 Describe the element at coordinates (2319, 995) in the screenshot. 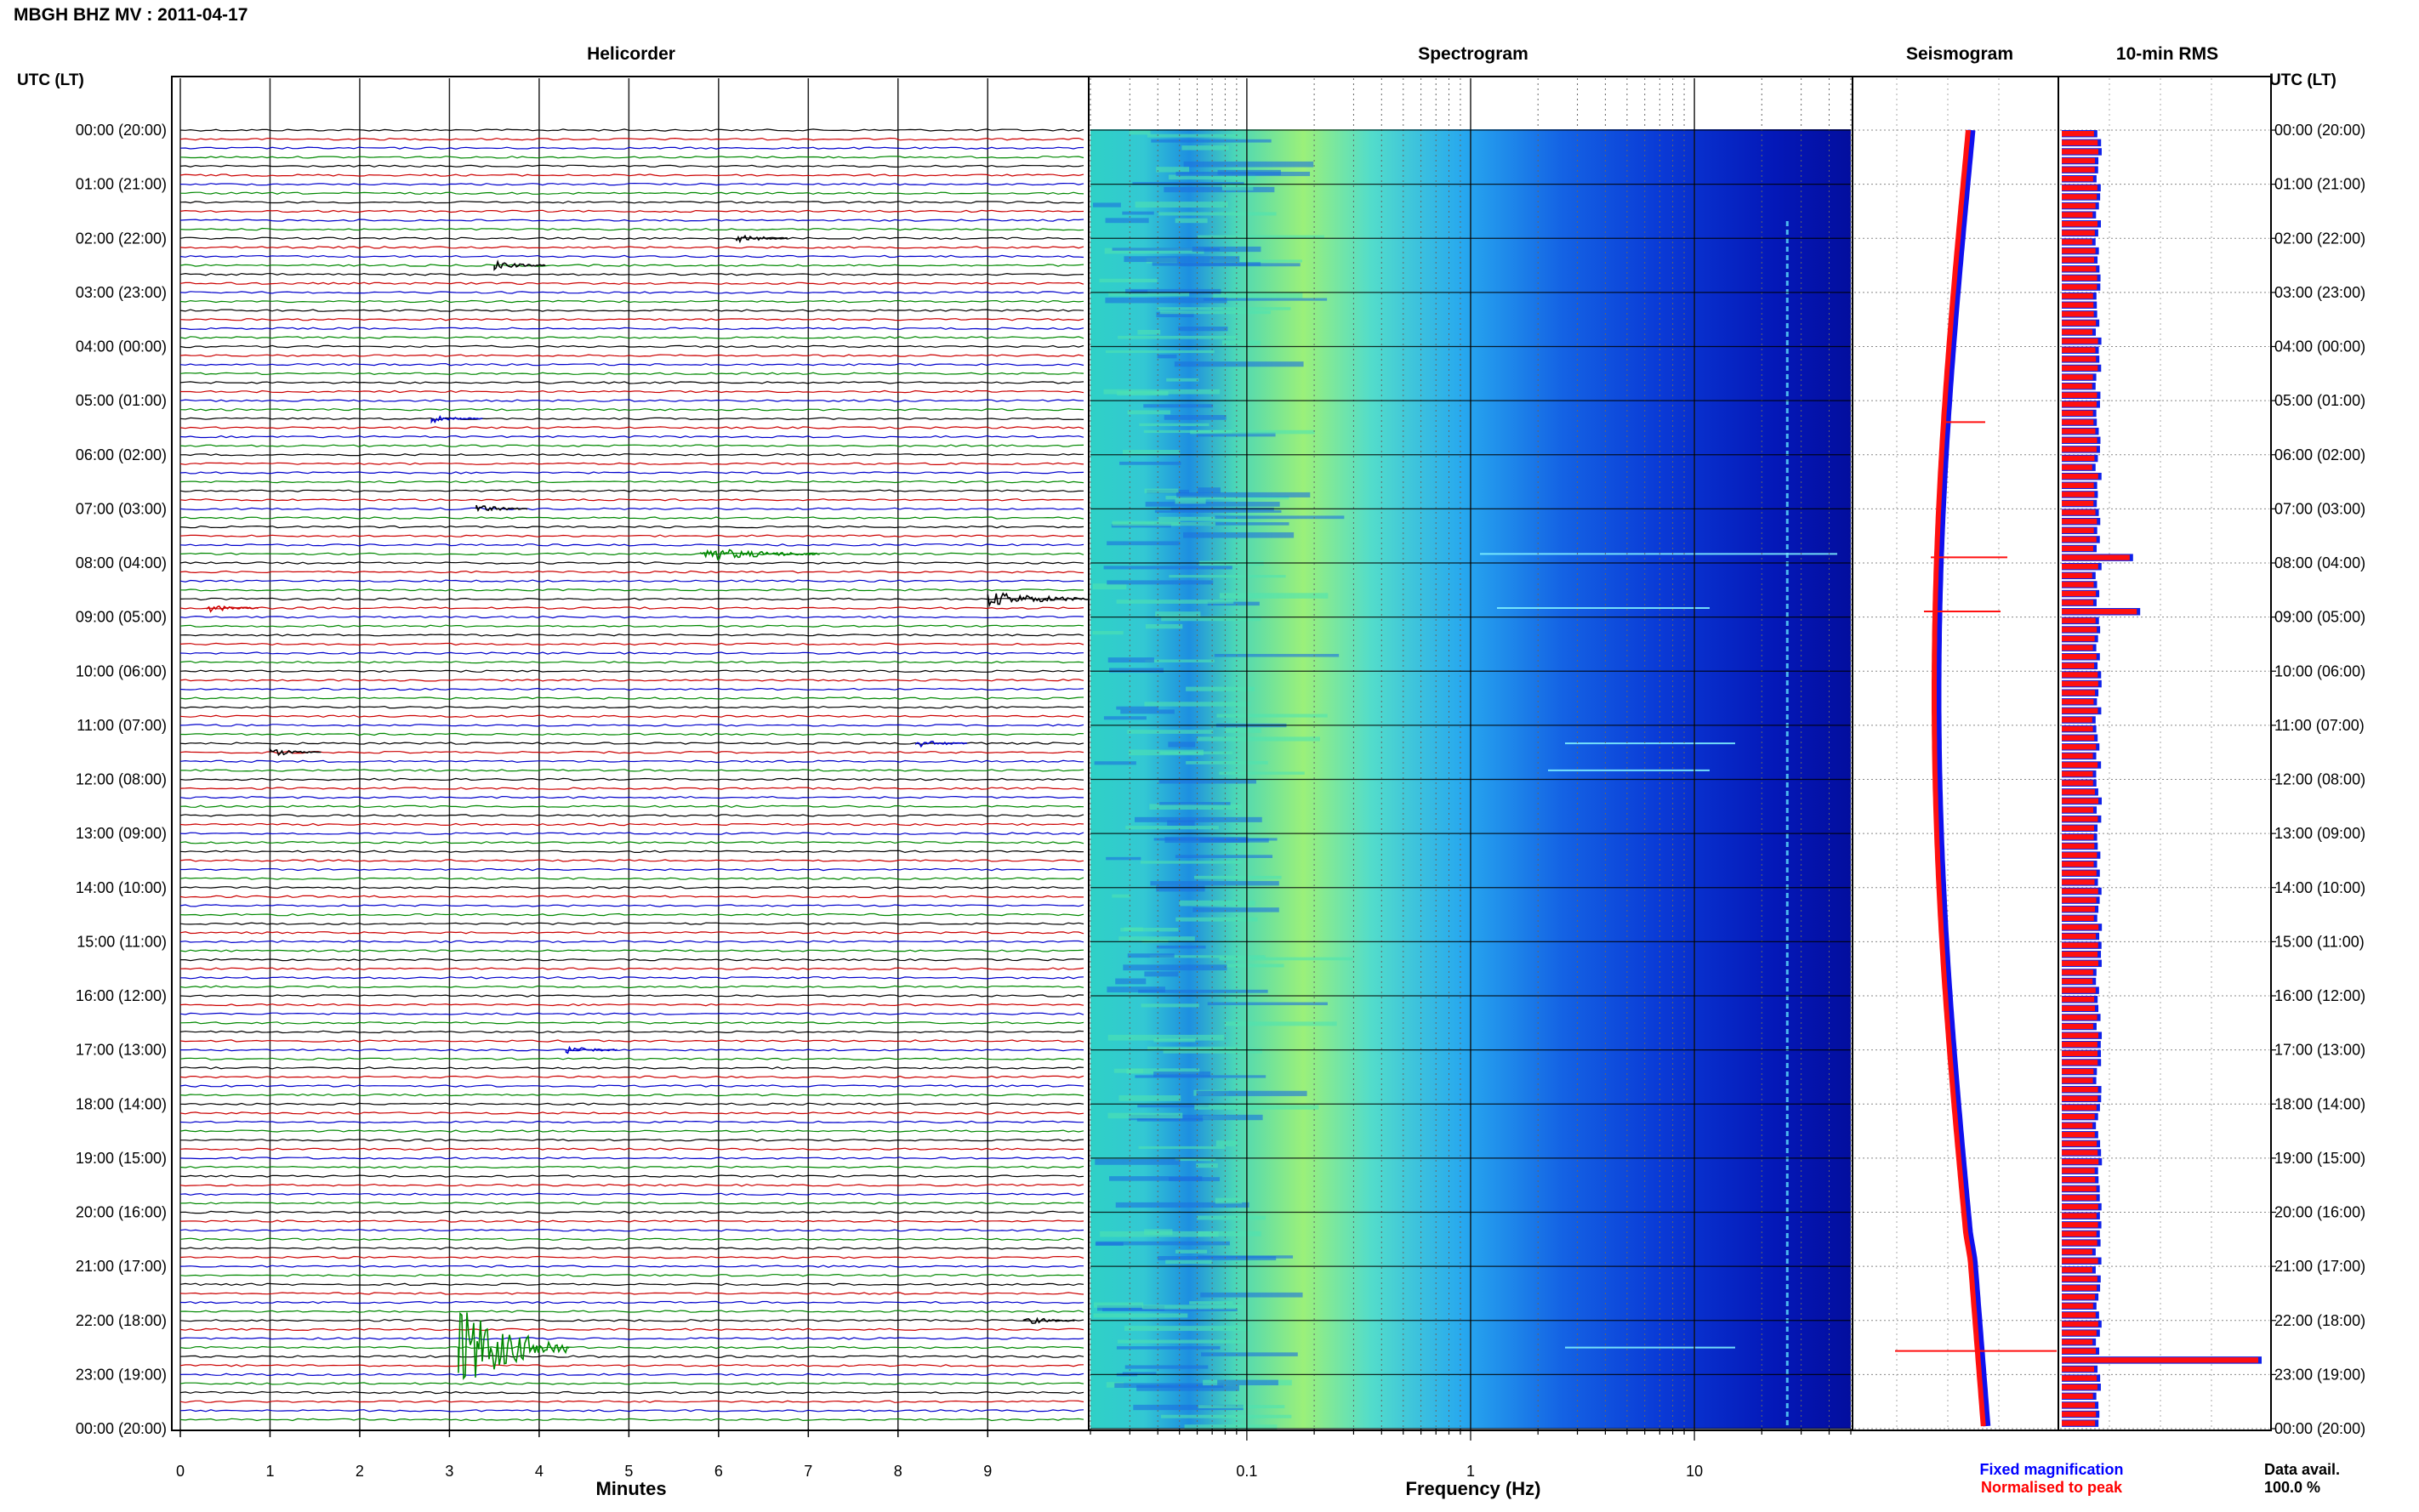

I see `time-label-right: 16:00 (12:00)` at that location.